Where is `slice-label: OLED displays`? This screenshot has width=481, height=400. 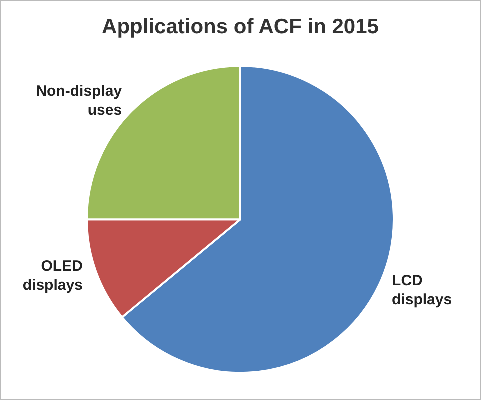 slice-label: OLED displays is located at coordinates (53, 276).